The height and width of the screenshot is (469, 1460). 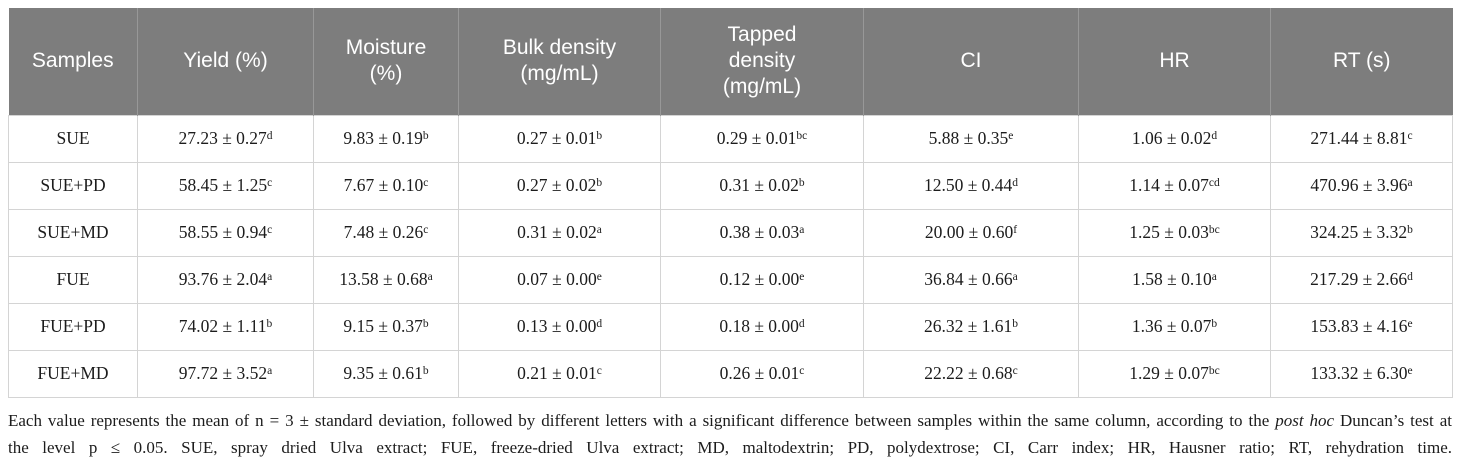 I want to click on cell-yield: 27.23 ± 0.27d, so click(x=225, y=138).